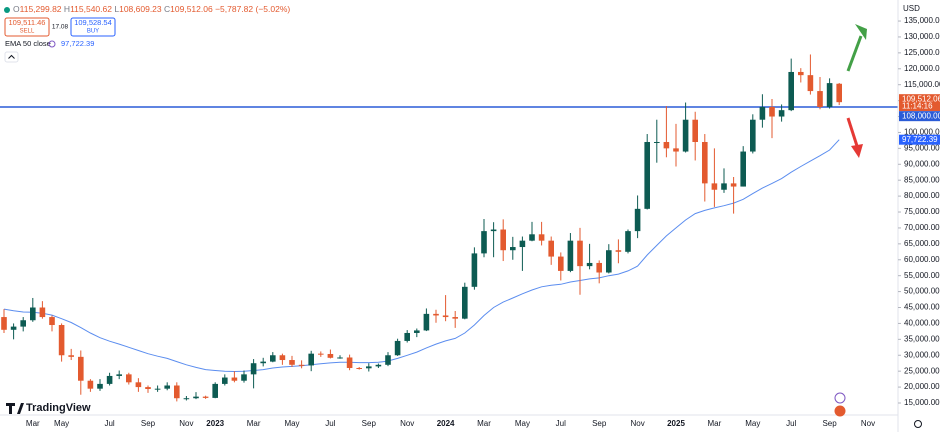 The width and height of the screenshot is (940, 432). What do you see at coordinates (840, 411) in the screenshot?
I see `flag-icon` at bounding box center [840, 411].